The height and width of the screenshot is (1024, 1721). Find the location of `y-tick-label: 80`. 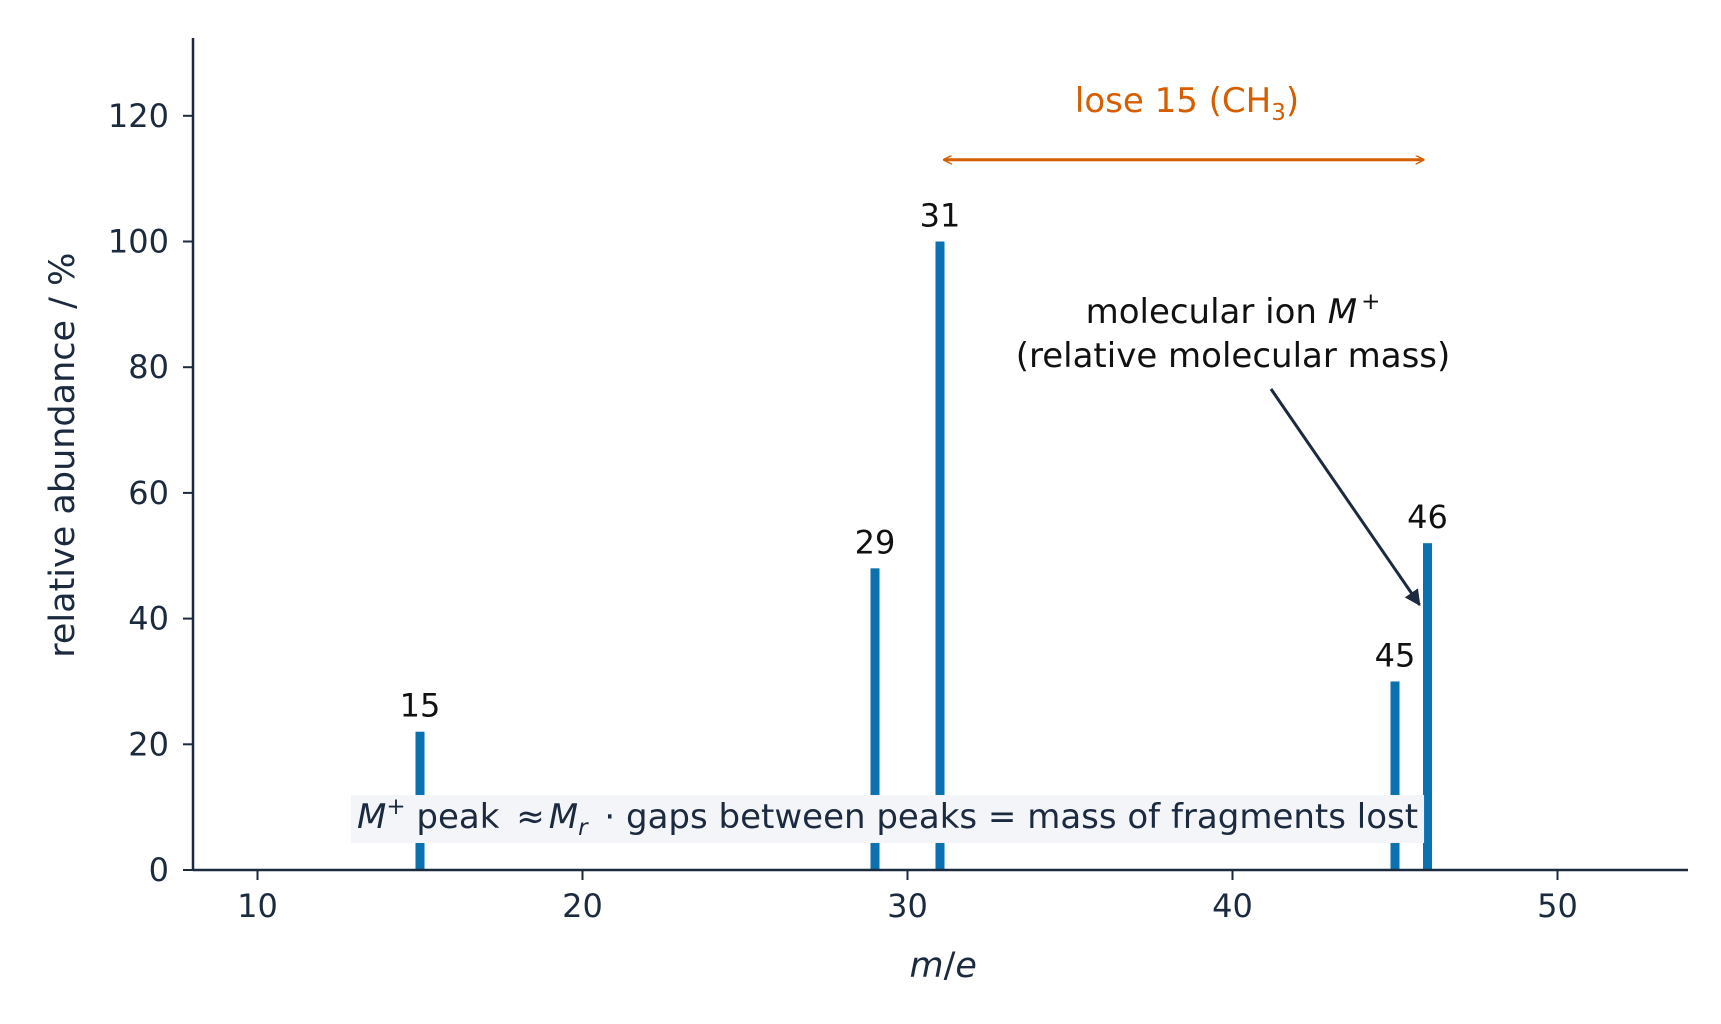

y-tick-label: 80 is located at coordinates (148, 367).